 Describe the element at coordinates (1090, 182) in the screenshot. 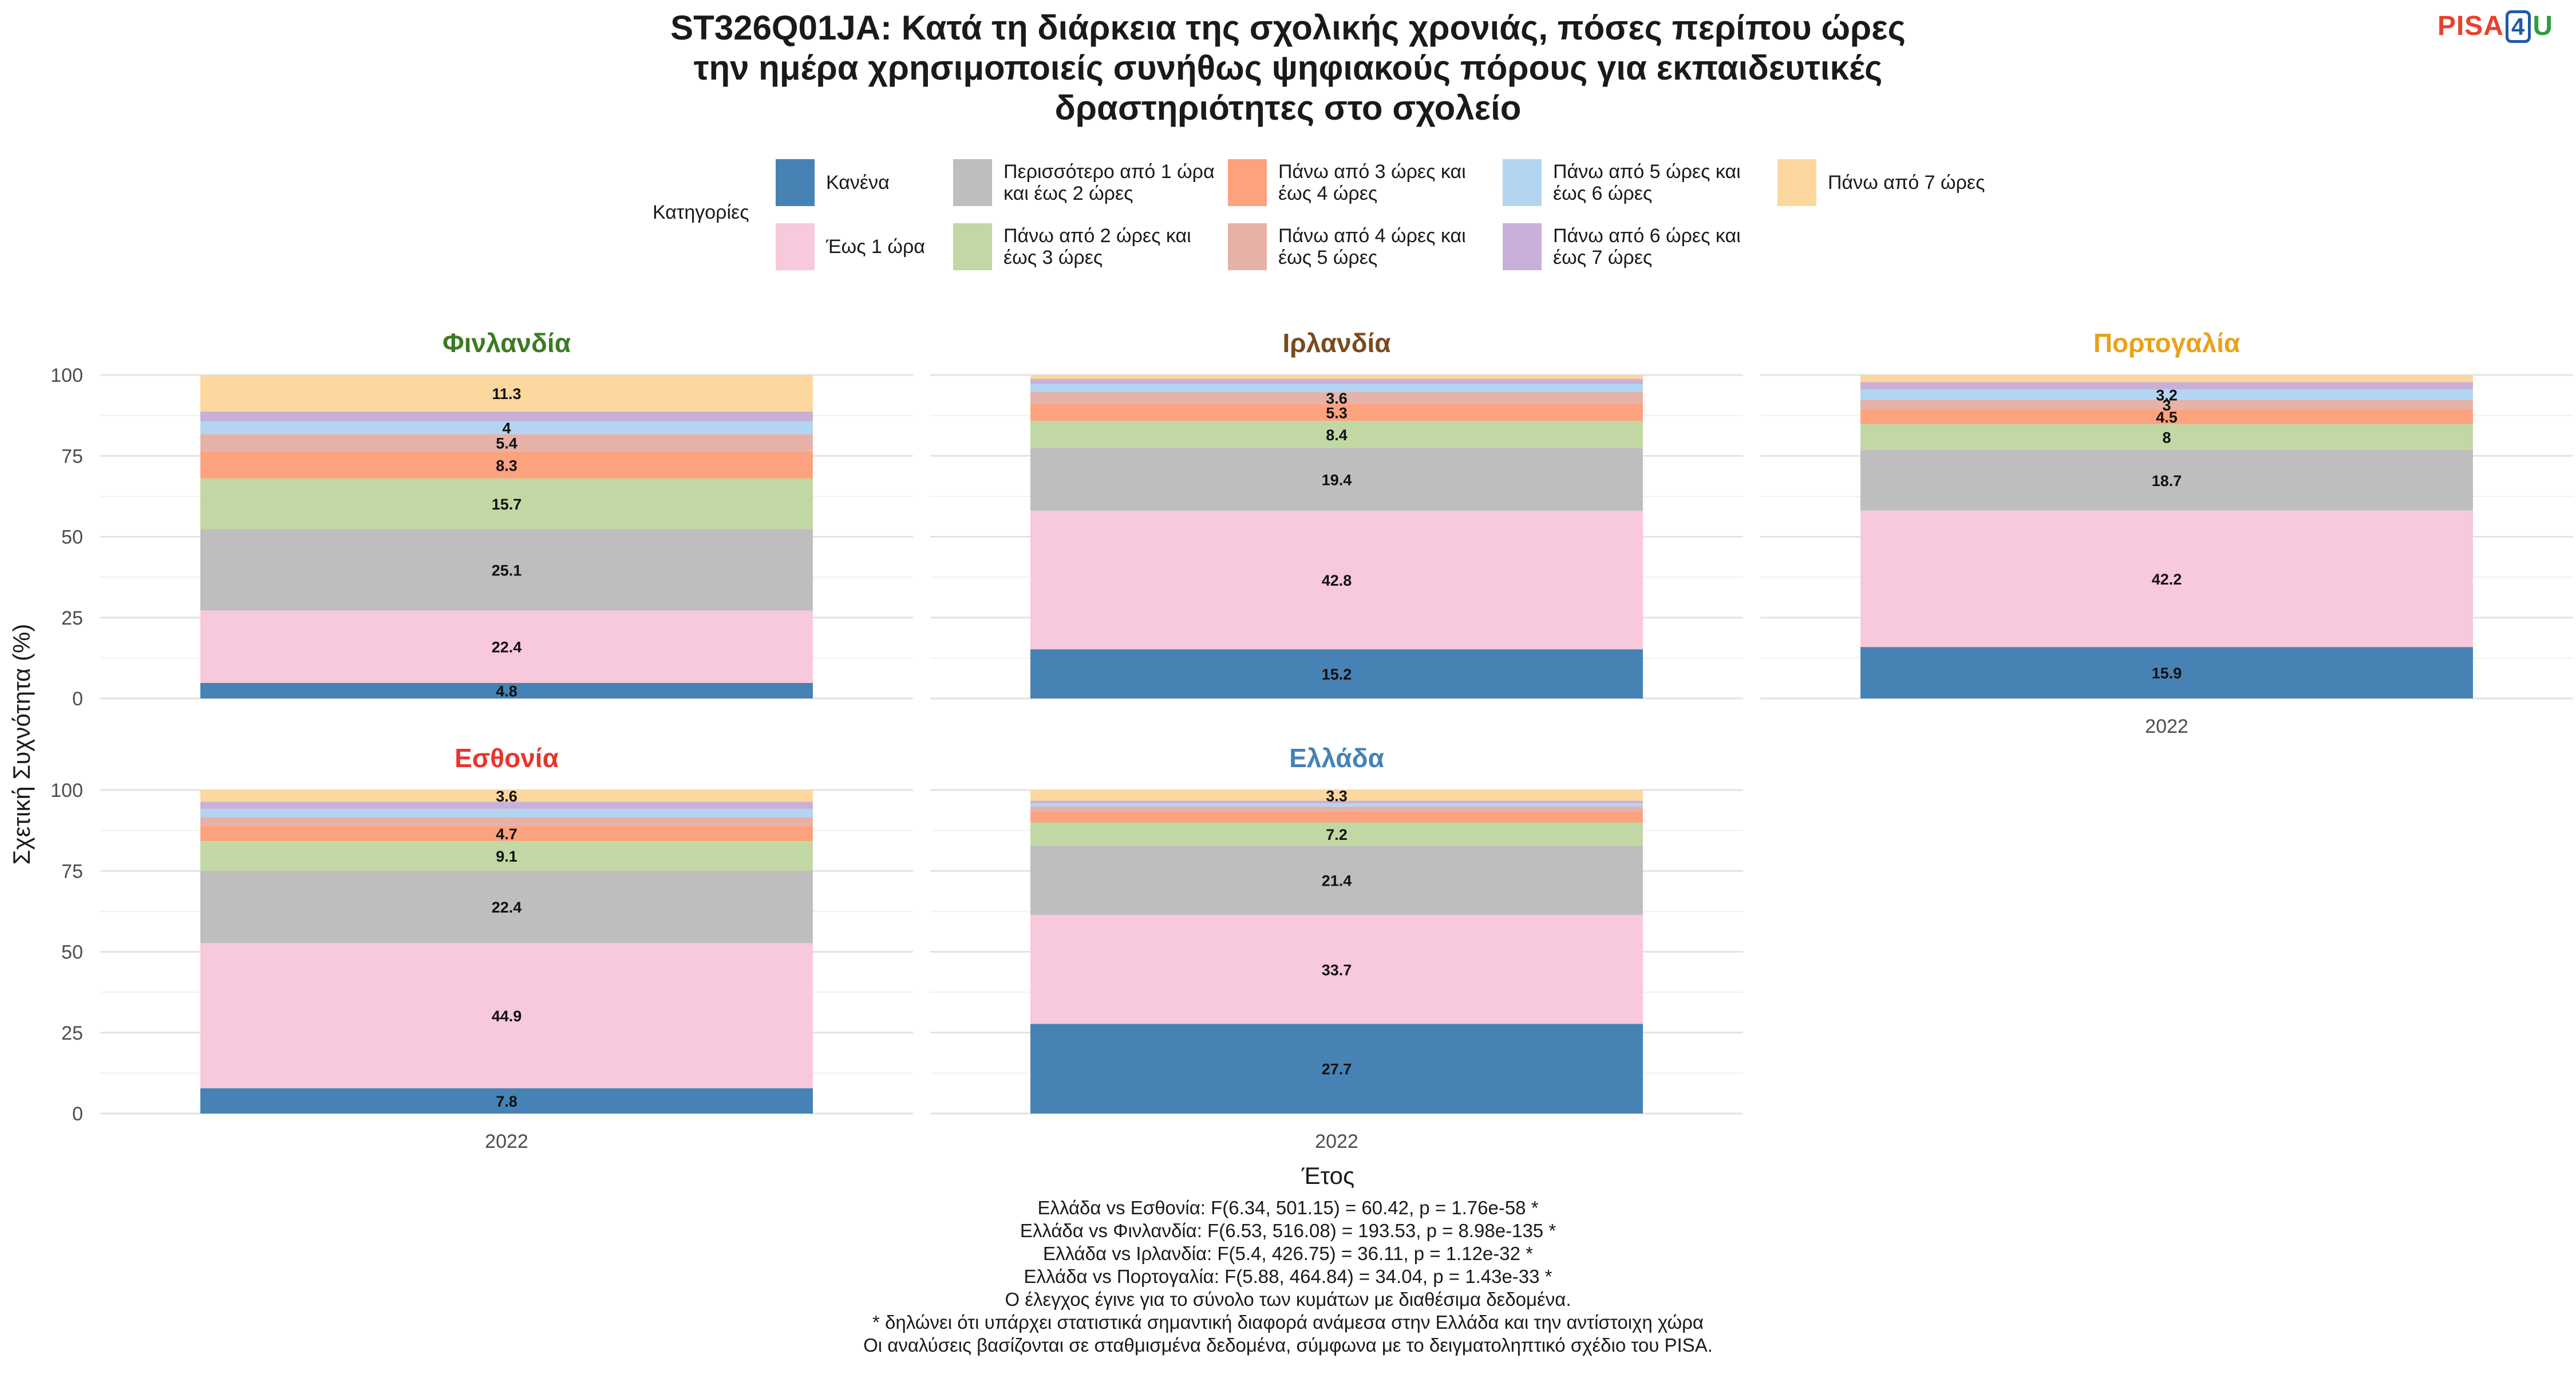

I see `legend-item: Περισσότερο από 1 ώρα και έως 2 ώρες` at that location.